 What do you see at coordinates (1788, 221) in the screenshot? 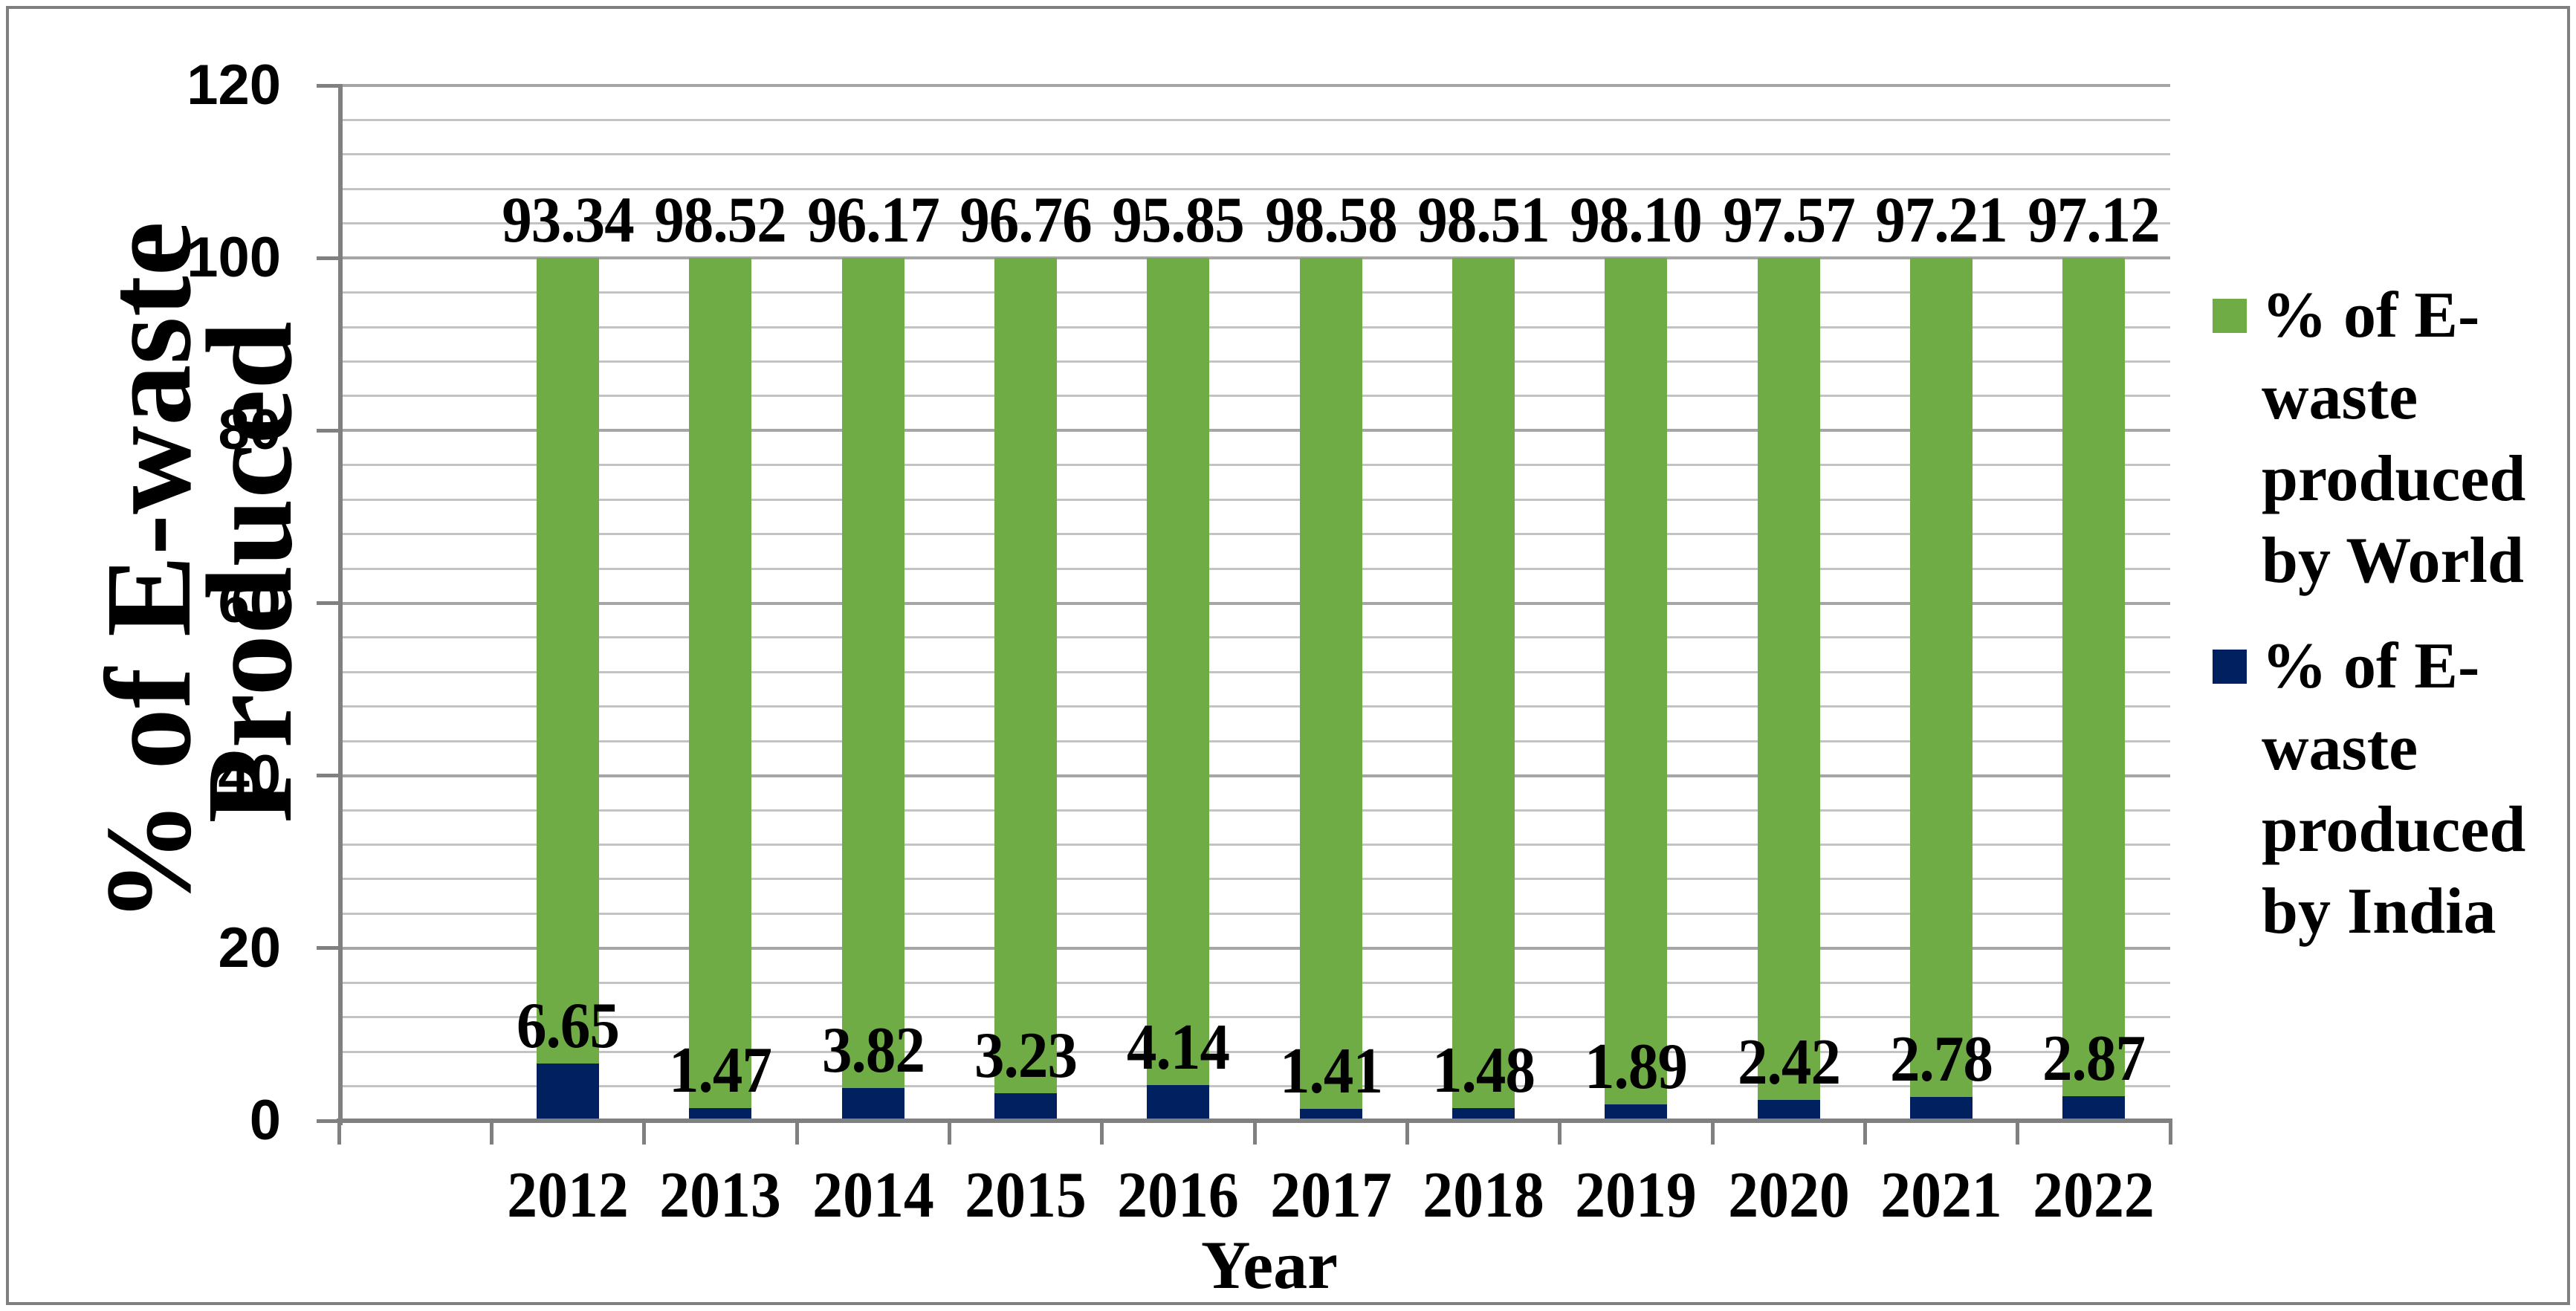
I see `value-label-world-2020: 97.57` at bounding box center [1788, 221].